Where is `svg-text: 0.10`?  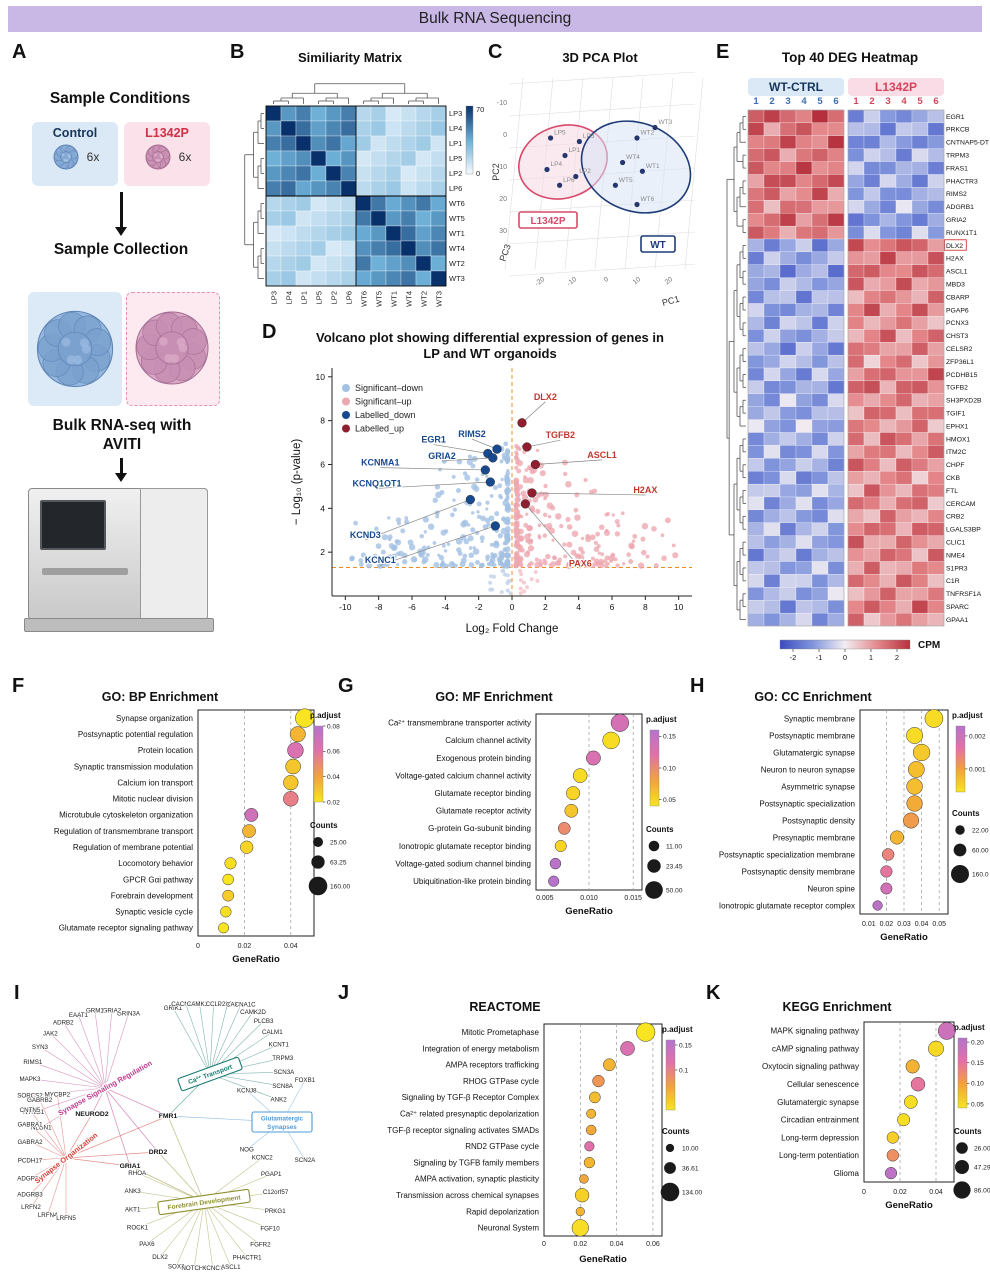 svg-text: 0.10 is located at coordinates (669, 768).